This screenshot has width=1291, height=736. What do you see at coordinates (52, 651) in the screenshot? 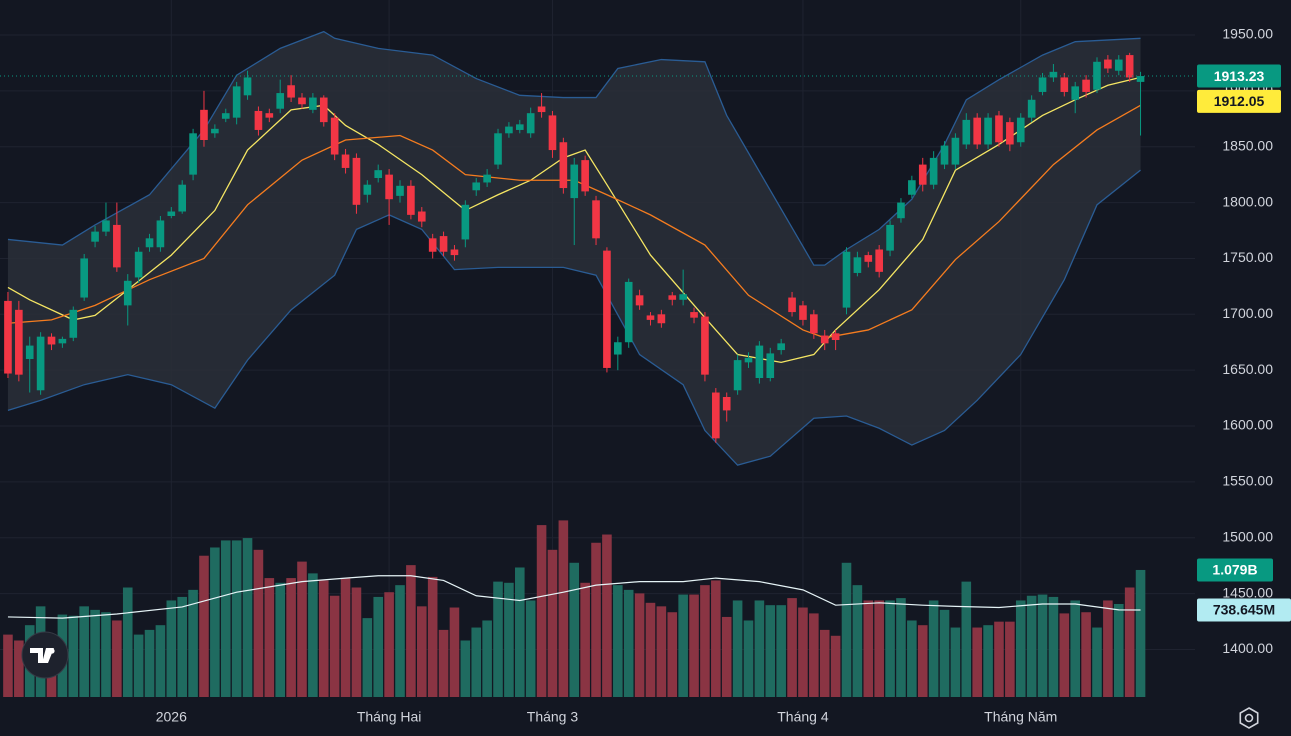
I see `logo-dot` at bounding box center [52, 651].